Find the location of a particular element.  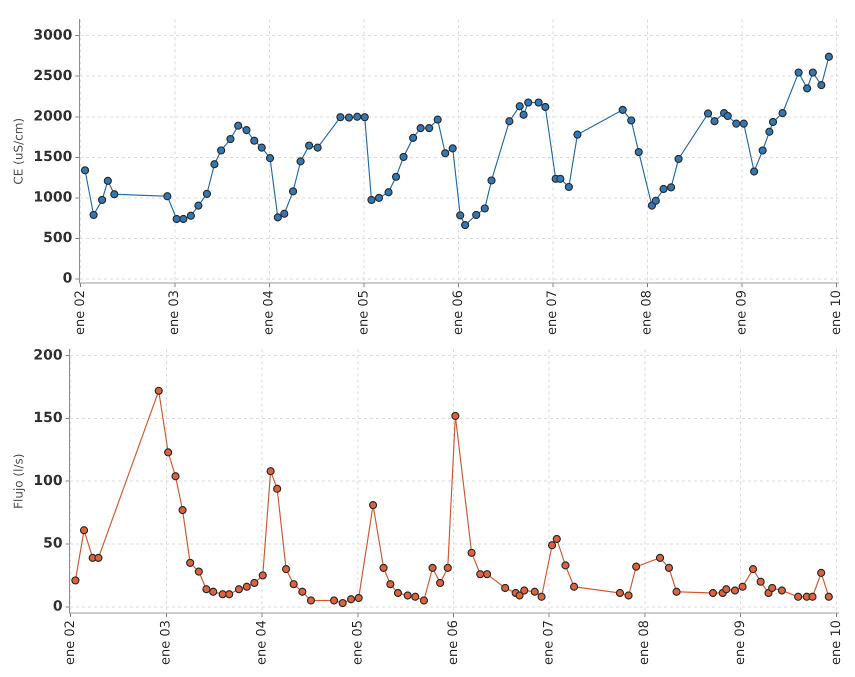

y-tick-label: 500 is located at coordinates (58, 238).